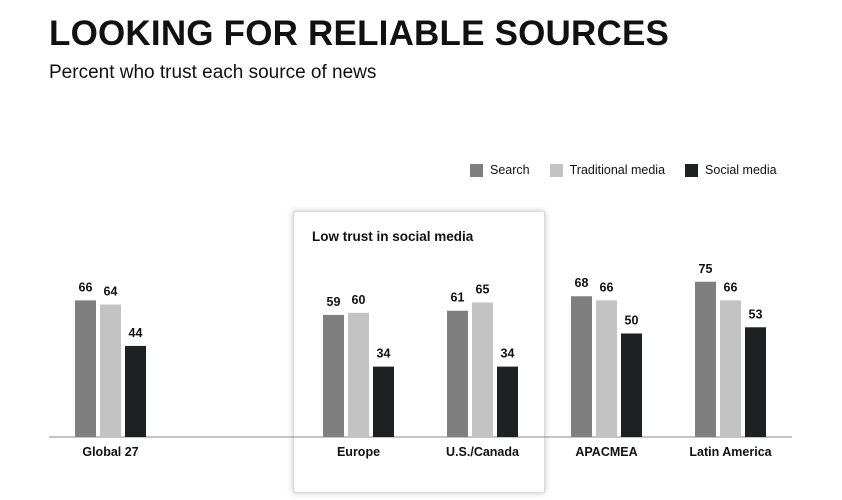 The image size is (842, 500). What do you see at coordinates (383, 401) in the screenshot?
I see `bar-europe-social-media` at bounding box center [383, 401].